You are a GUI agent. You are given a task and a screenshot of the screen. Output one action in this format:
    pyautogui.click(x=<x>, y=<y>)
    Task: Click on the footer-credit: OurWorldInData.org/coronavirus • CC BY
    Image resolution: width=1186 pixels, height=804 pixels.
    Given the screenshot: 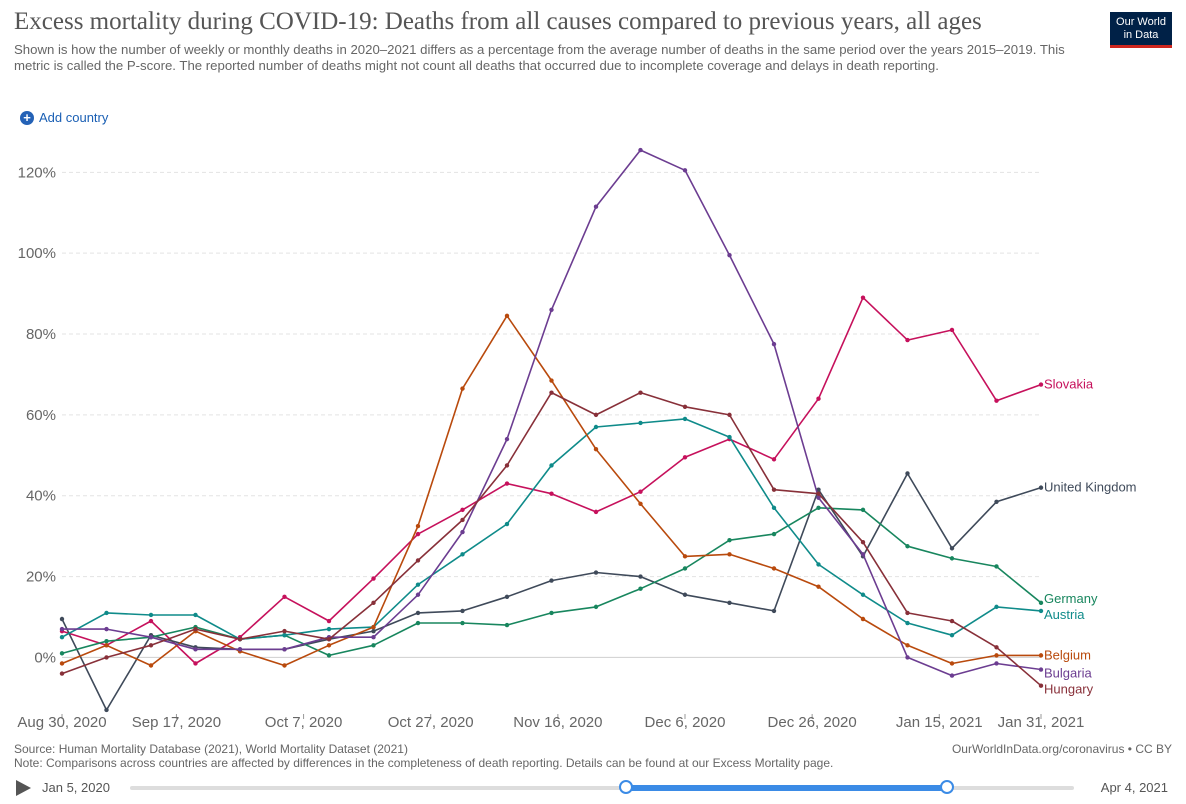 What is the action you would take?
    pyautogui.click(x=1061, y=749)
    